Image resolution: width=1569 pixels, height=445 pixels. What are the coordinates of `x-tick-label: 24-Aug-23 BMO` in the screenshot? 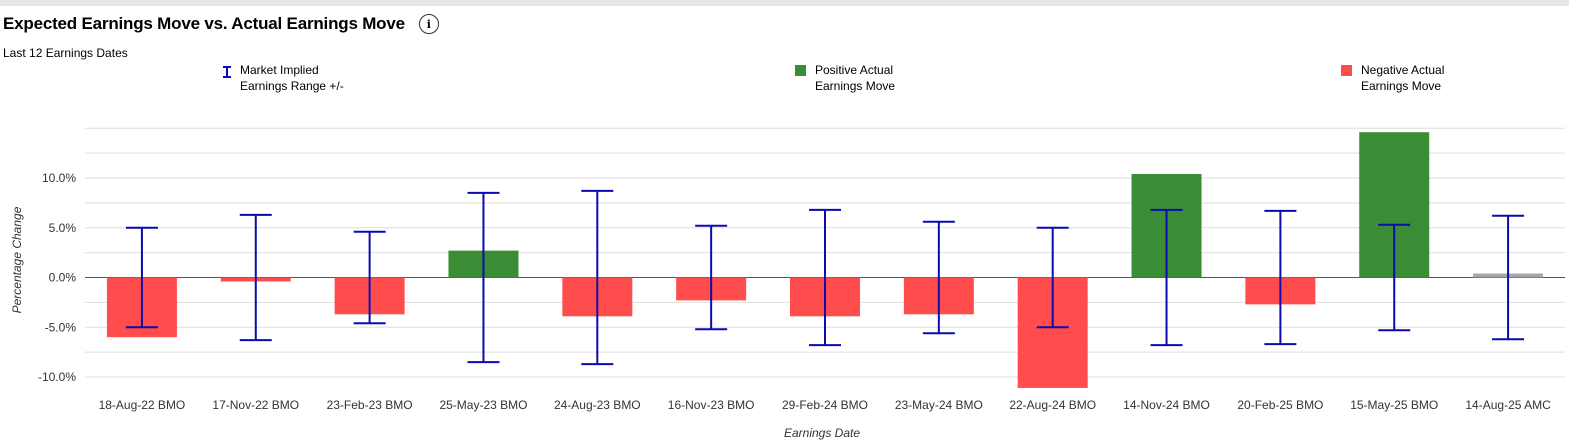 It's located at (597, 405).